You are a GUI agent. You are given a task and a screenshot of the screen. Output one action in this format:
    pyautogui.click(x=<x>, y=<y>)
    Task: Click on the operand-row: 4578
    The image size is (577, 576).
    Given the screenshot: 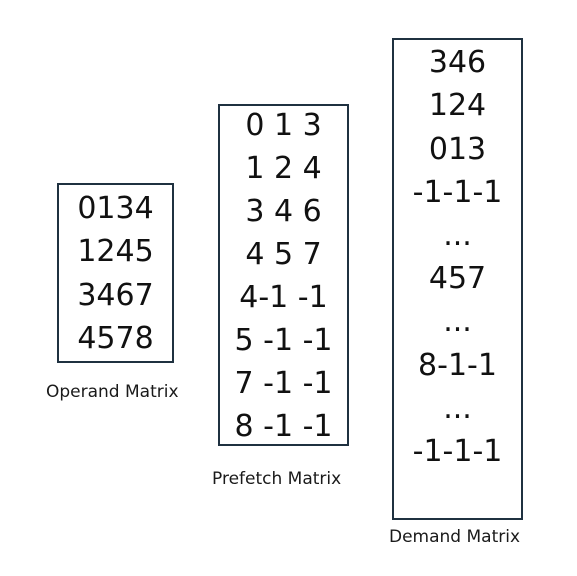 What is the action you would take?
    pyautogui.click(x=115, y=338)
    